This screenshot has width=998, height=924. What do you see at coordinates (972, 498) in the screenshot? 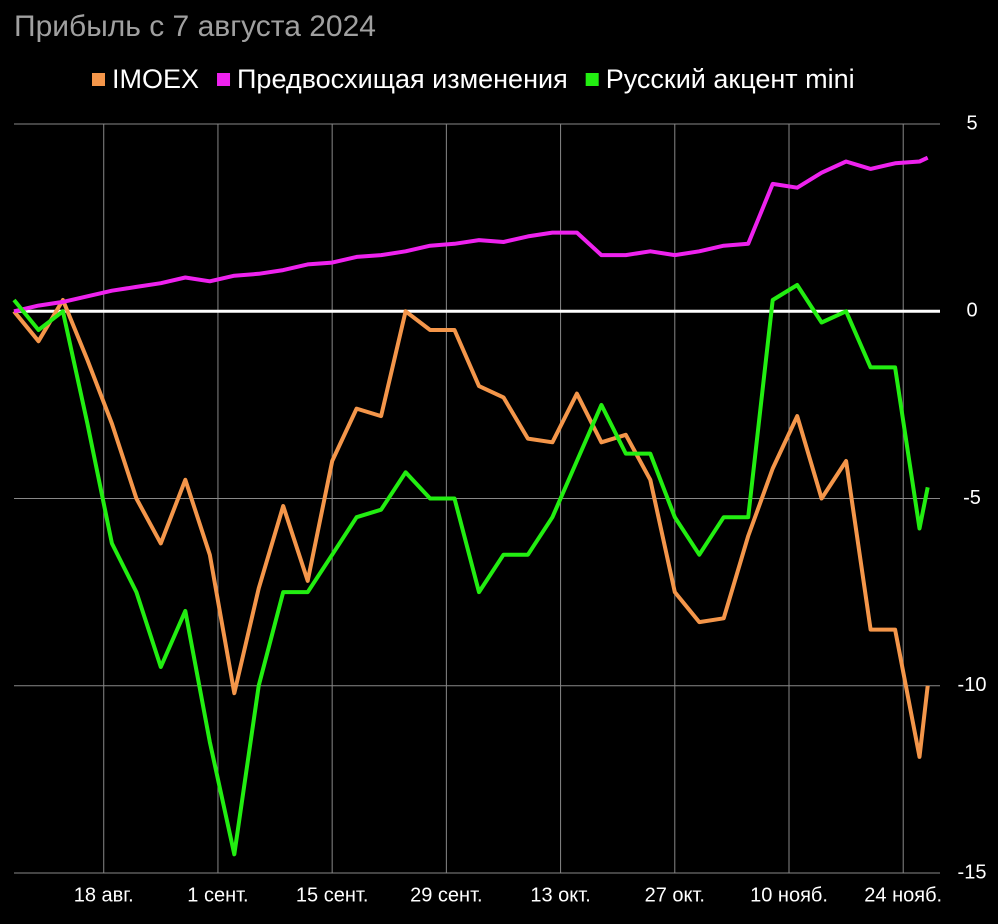
I see `y-tick-label: -5` at bounding box center [972, 498].